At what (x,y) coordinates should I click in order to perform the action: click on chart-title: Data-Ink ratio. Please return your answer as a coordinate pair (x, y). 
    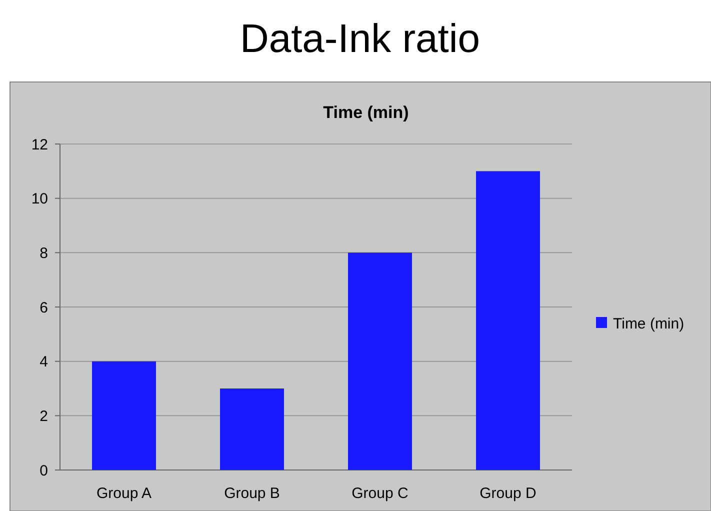
    Looking at the image, I should click on (360, 39).